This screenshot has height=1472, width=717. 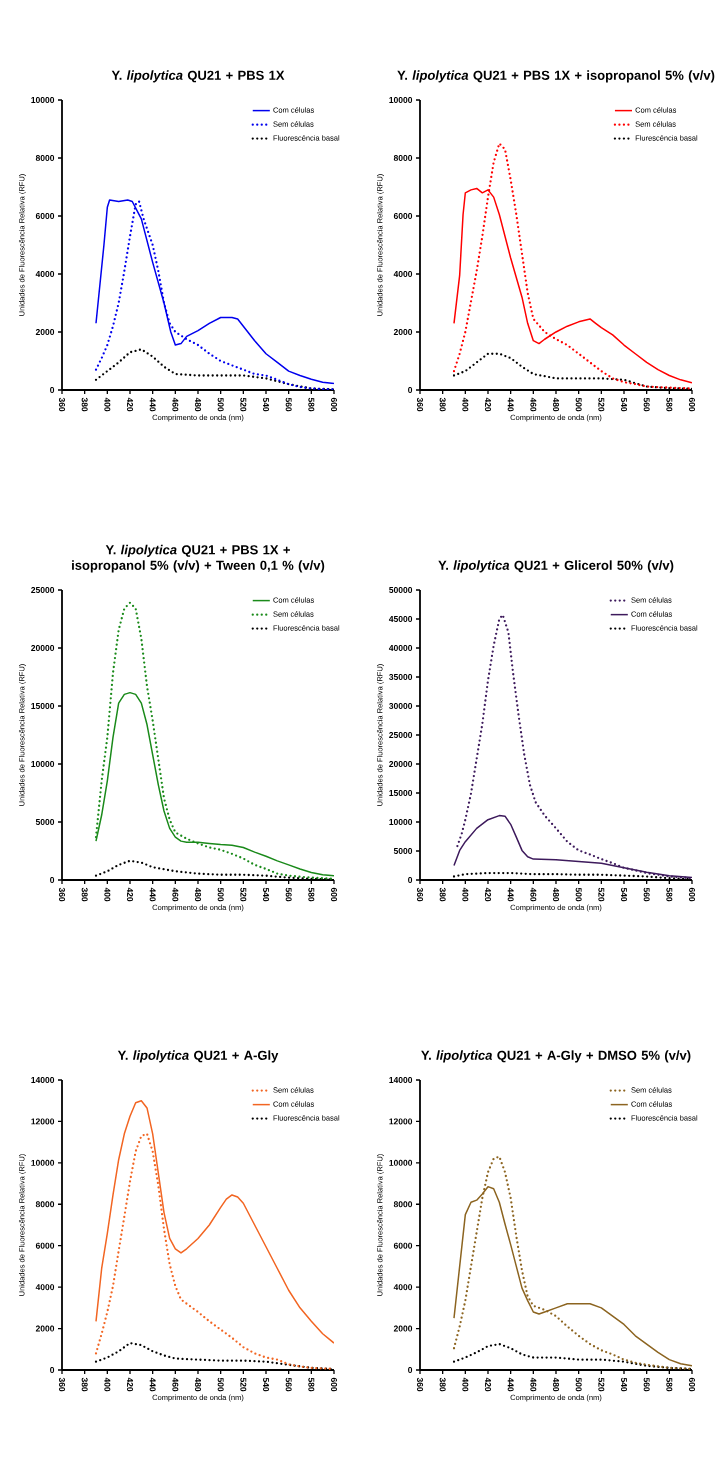 I want to click on y-tick-label: 45000, so click(x=400, y=618).